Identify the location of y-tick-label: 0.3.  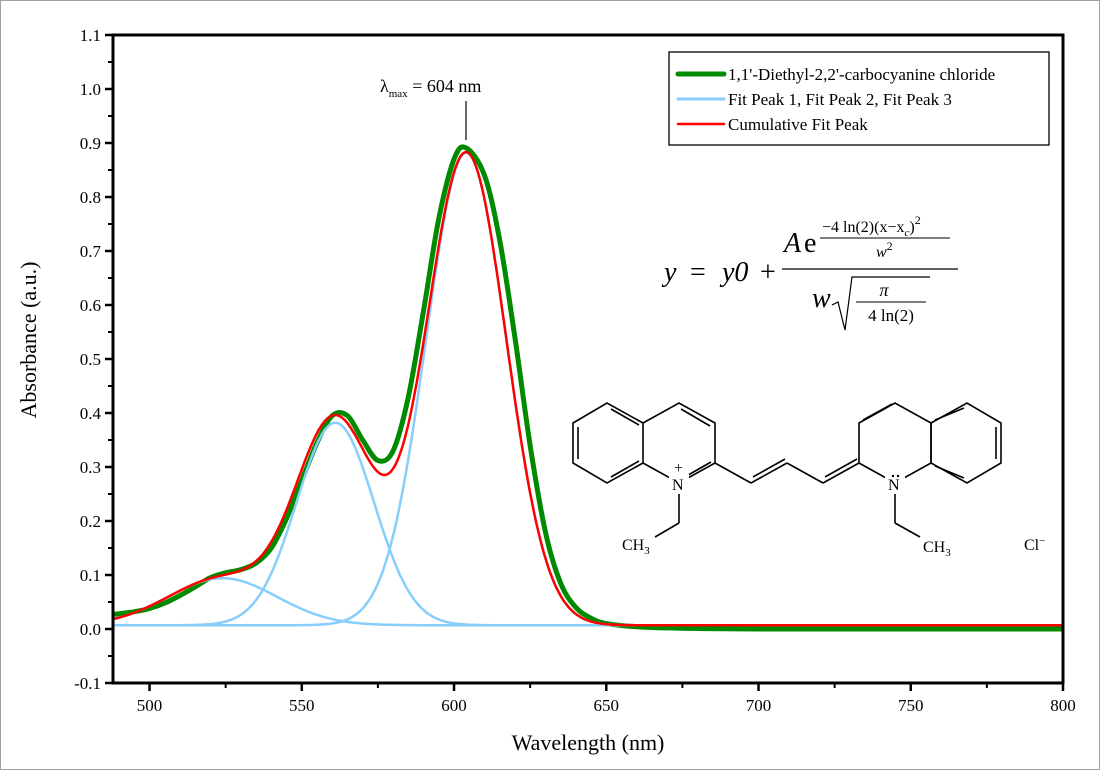
(90, 467).